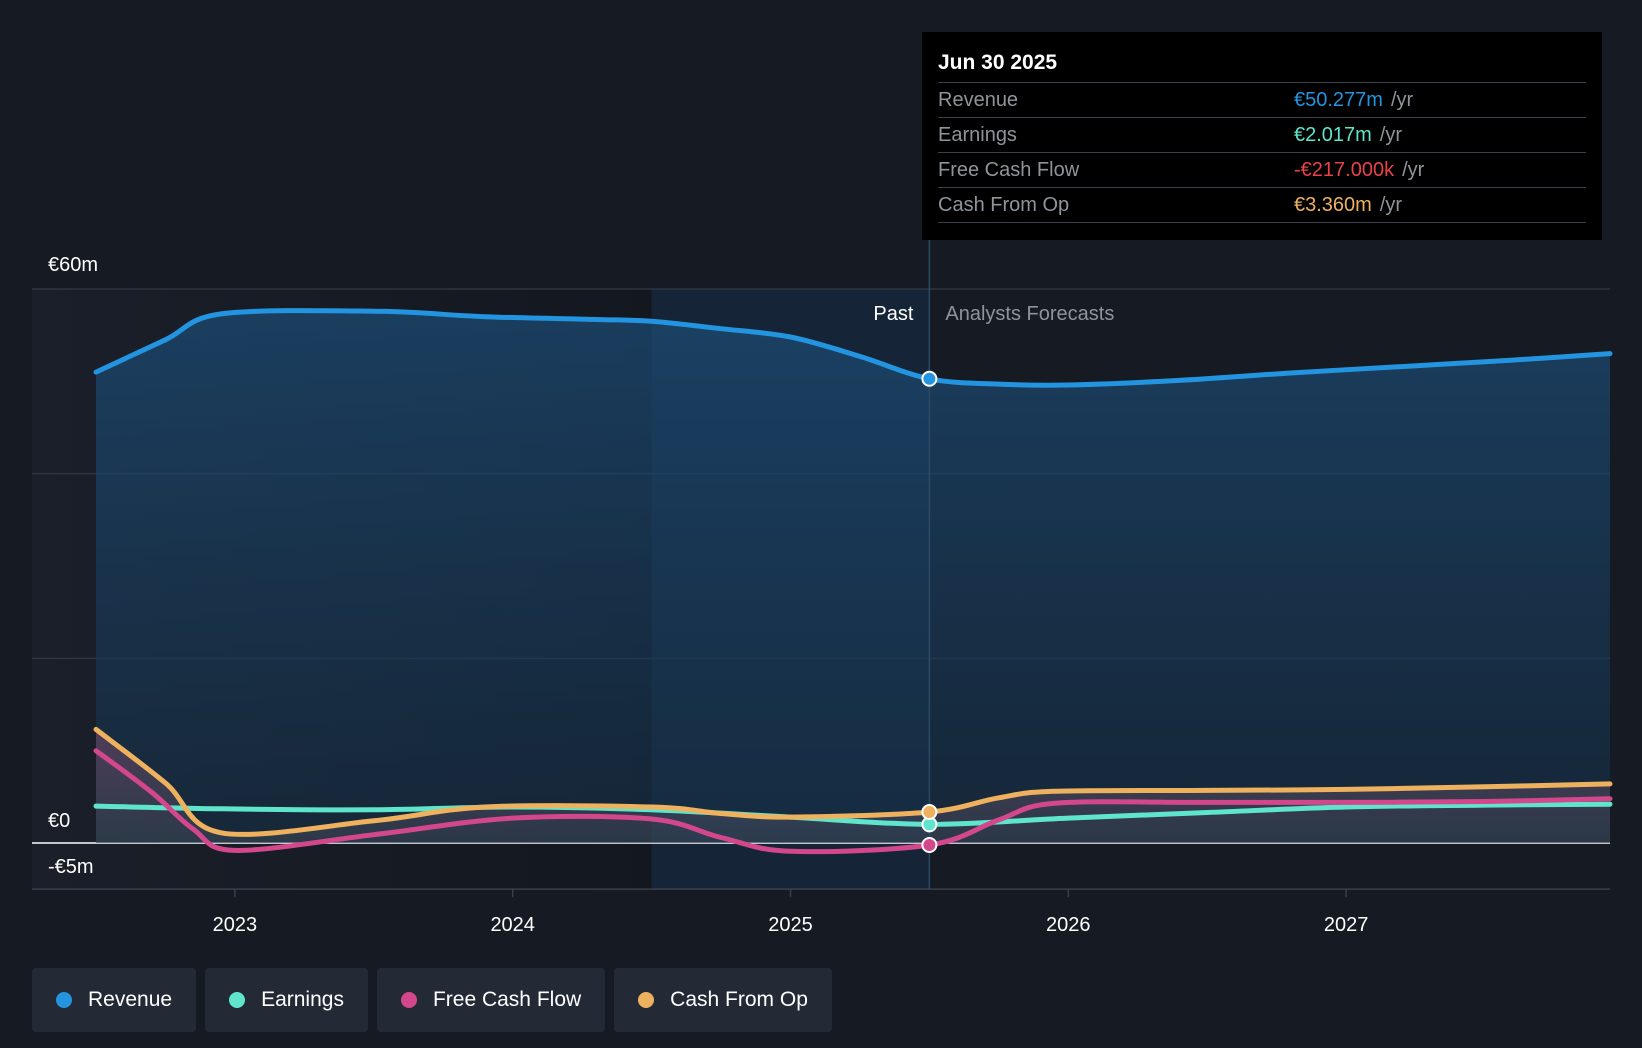  I want to click on y-label-bottom: -€5m, so click(71, 867).